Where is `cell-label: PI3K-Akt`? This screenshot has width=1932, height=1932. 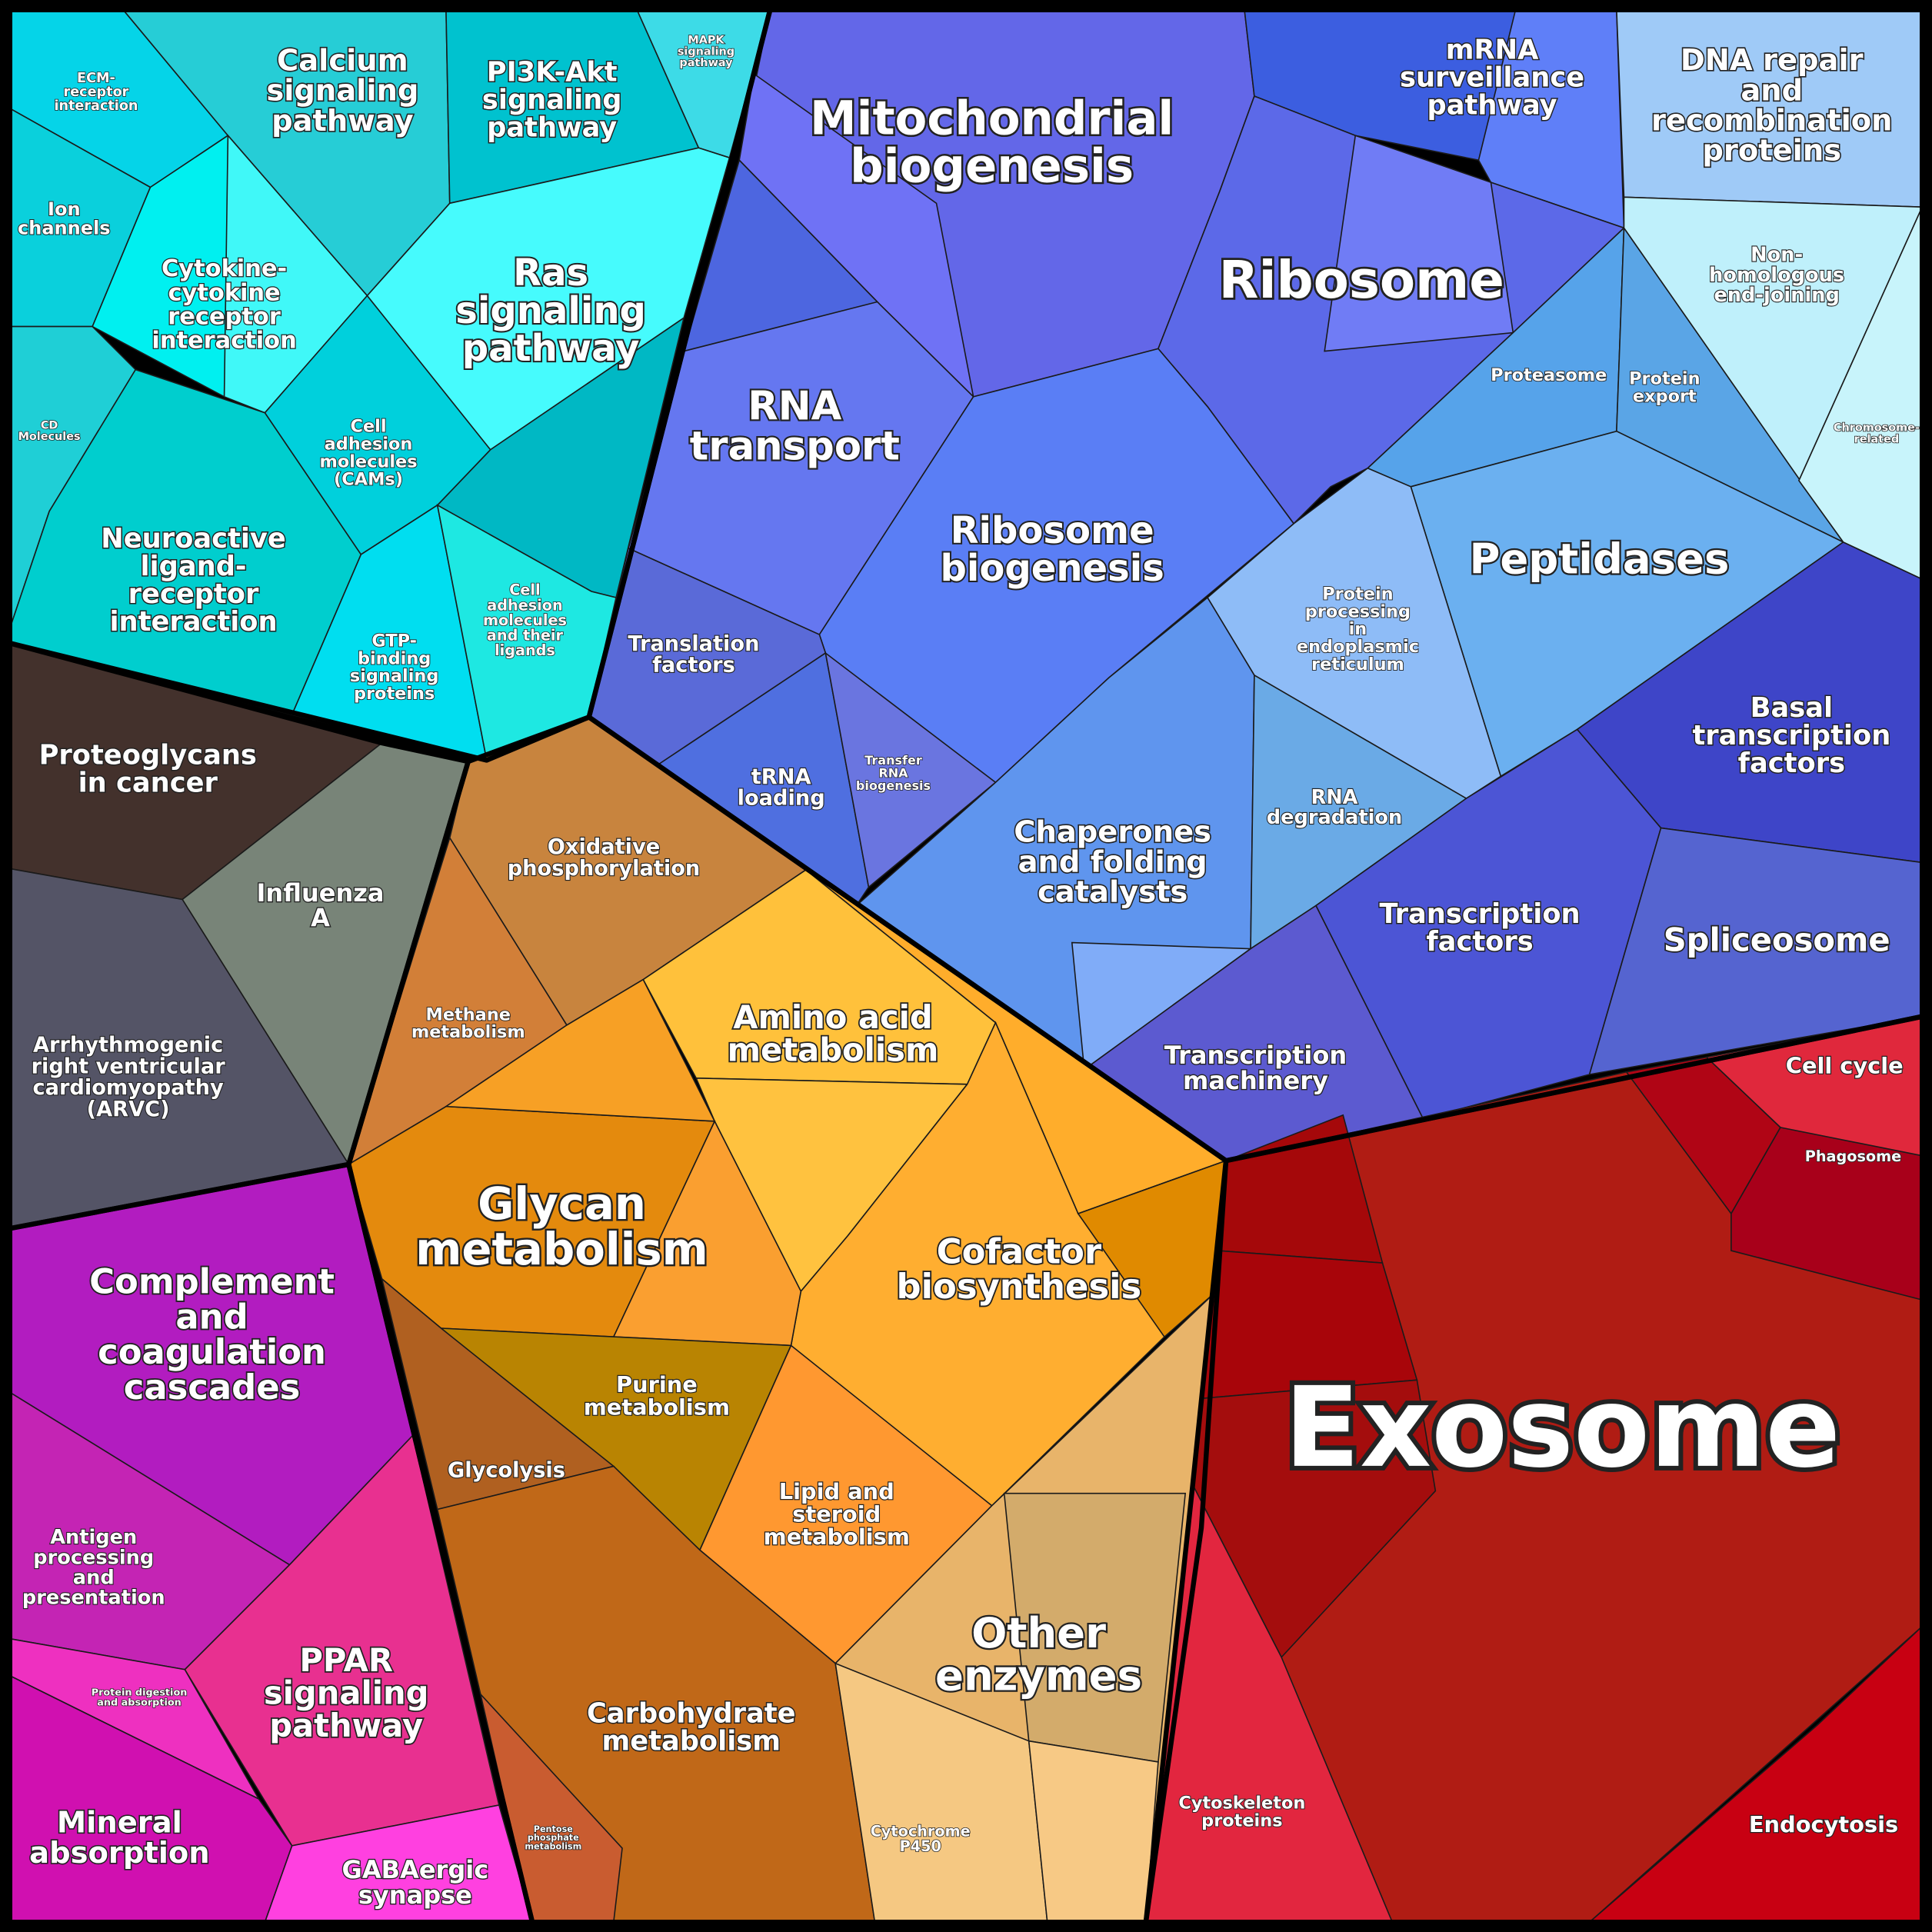
cell-label: PI3K-Akt is located at coordinates (552, 72).